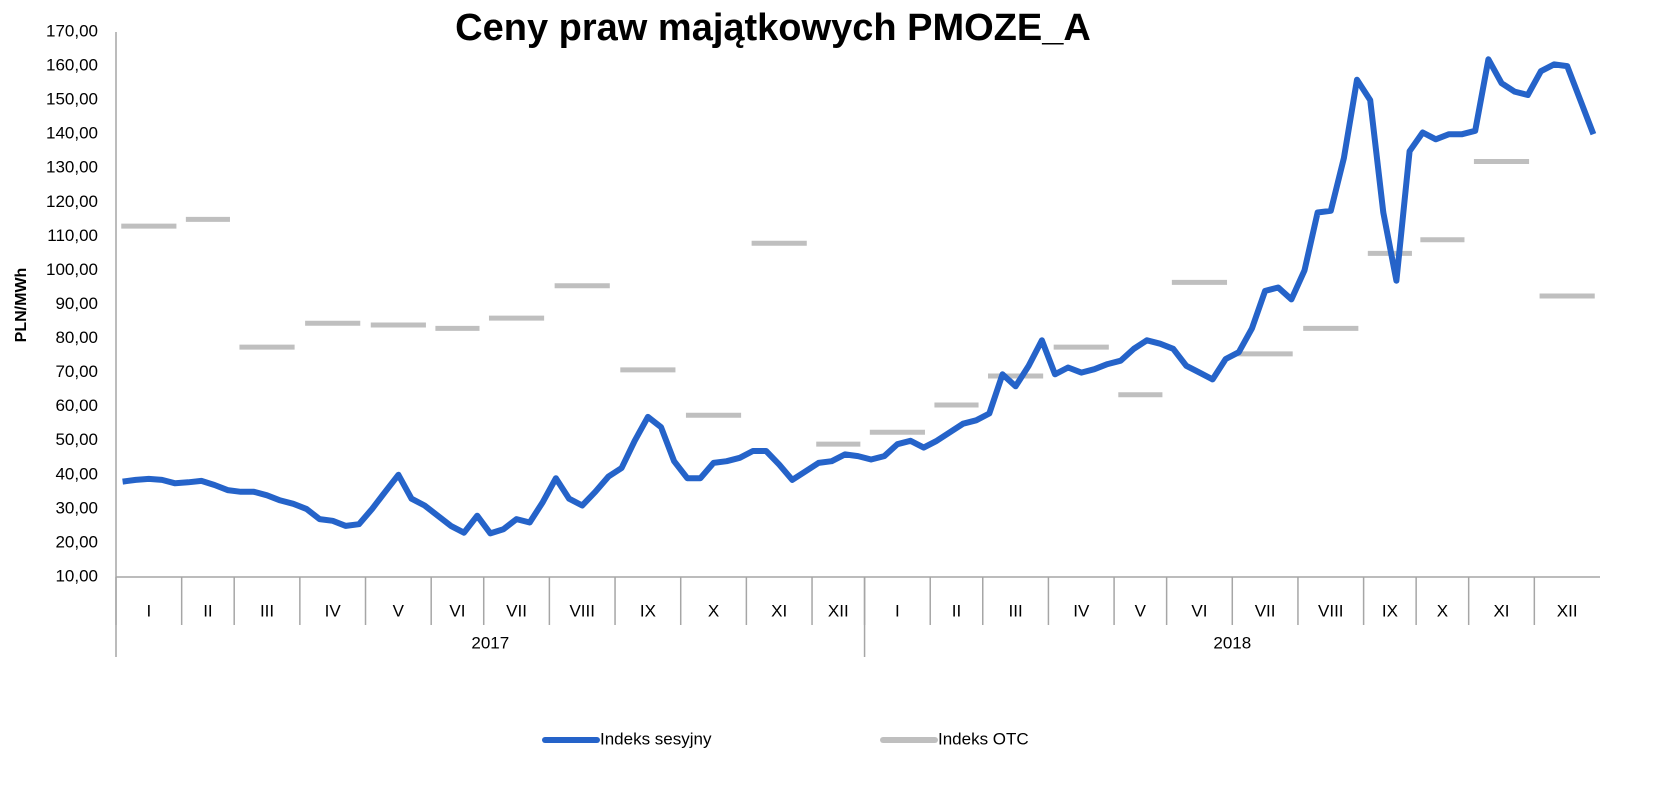 This screenshot has width=1658, height=793. I want to click on chart-title: Ceny praw majątkowych PMOZE_A, so click(773, 28).